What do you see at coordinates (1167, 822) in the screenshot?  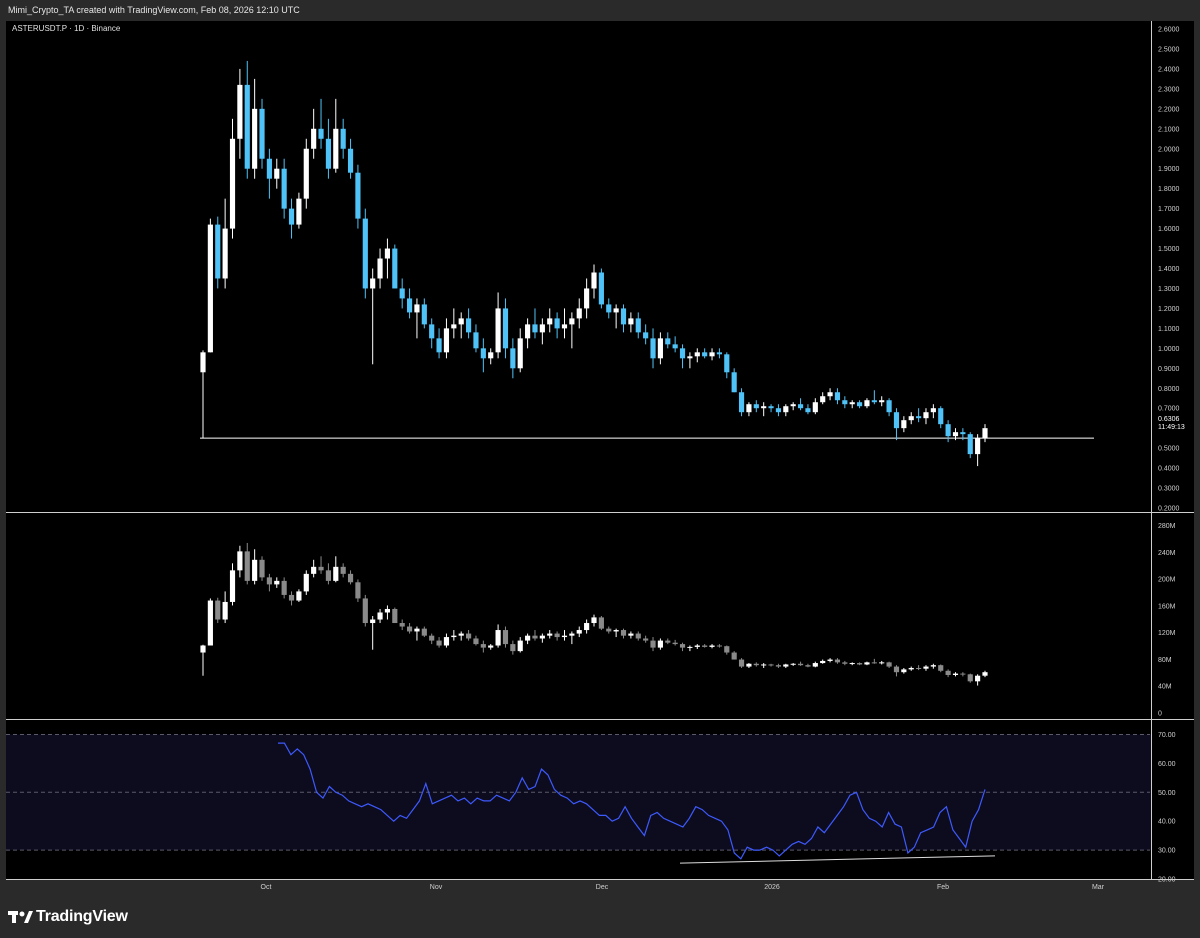 I see `rsi-tick-label: 40.00` at bounding box center [1167, 822].